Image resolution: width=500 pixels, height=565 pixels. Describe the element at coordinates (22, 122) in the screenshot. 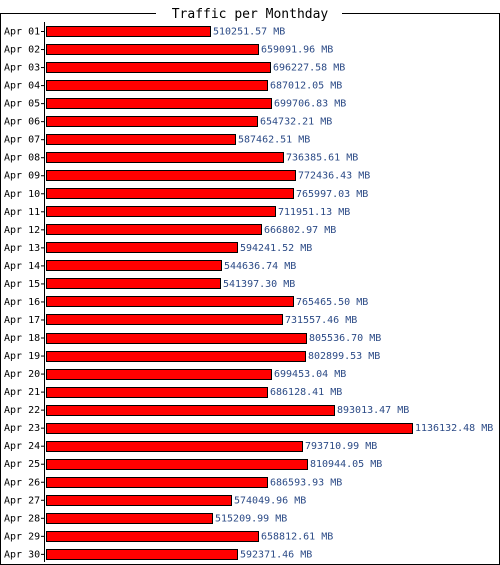

I see `category-label: Apr 06` at that location.